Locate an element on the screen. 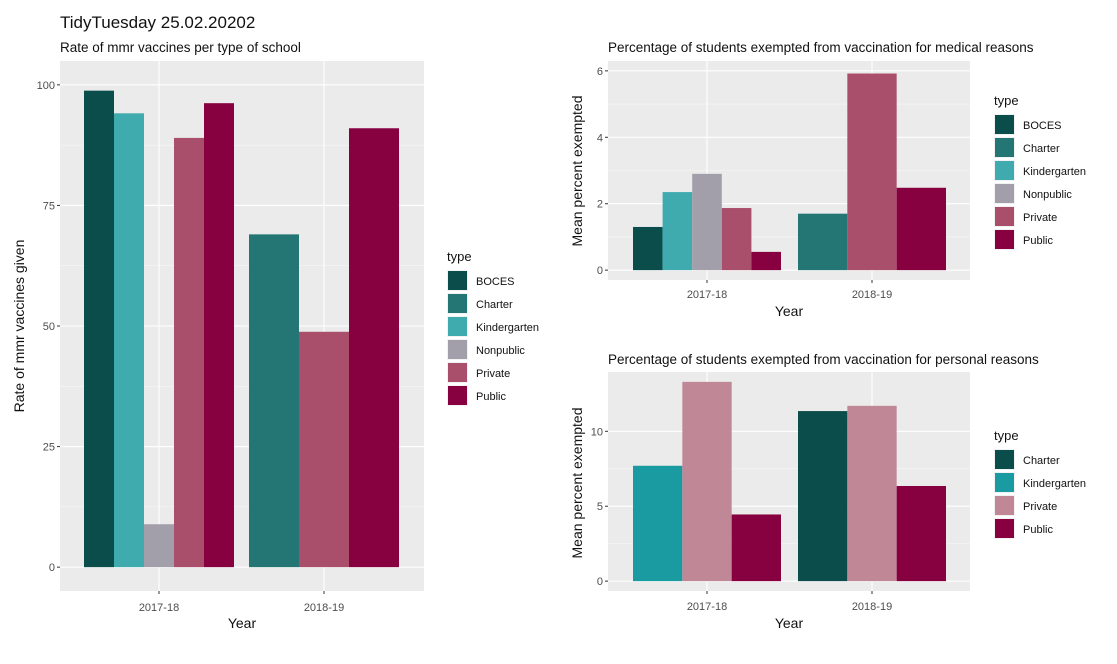  legend: type Charter Kindergarten Private Public is located at coordinates (1040, 483).